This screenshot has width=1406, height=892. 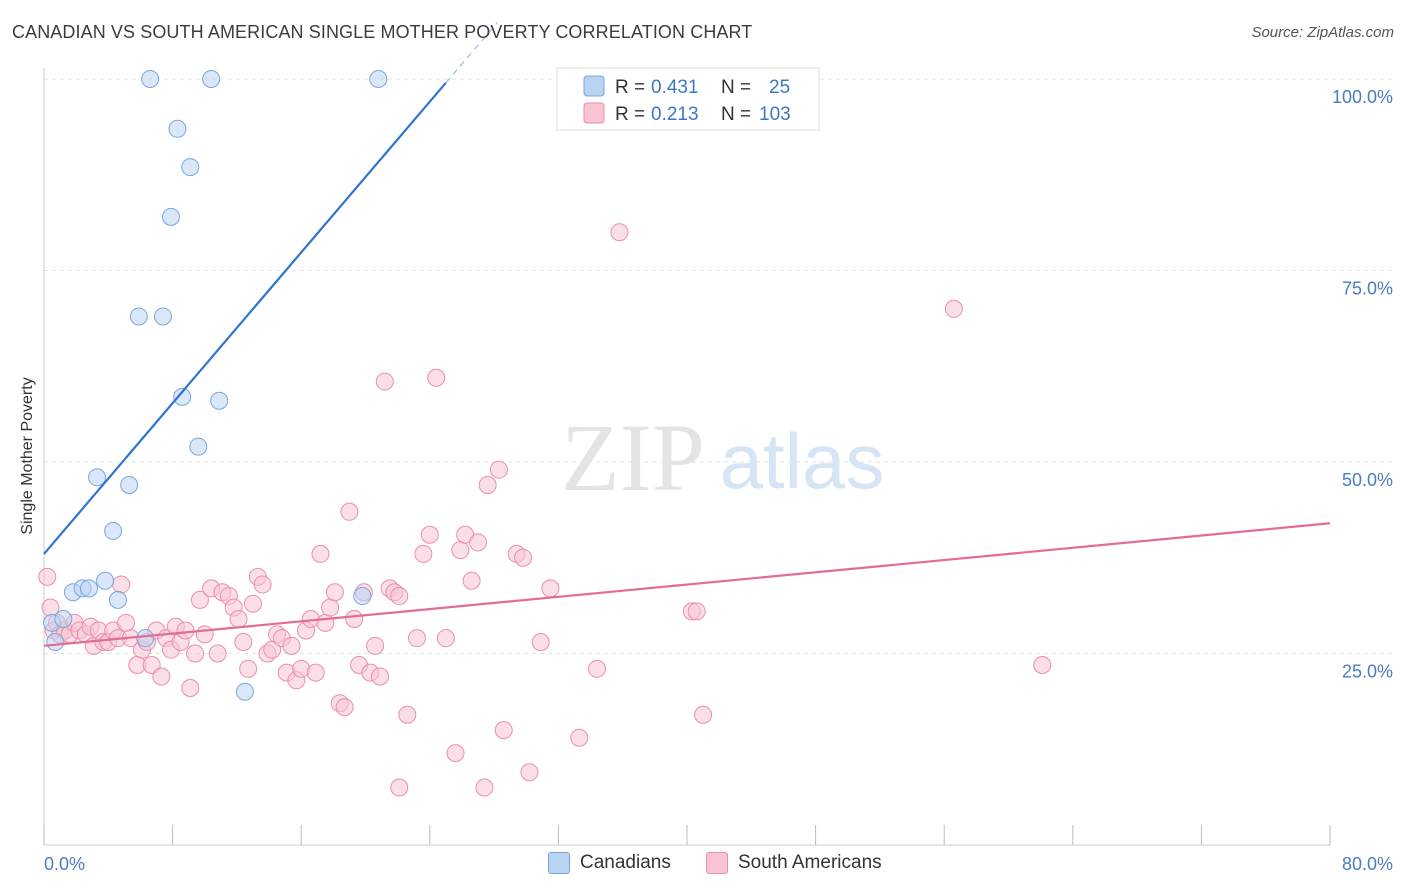 I want to click on legend-r-label-canadians: R =, so click(x=630, y=87).